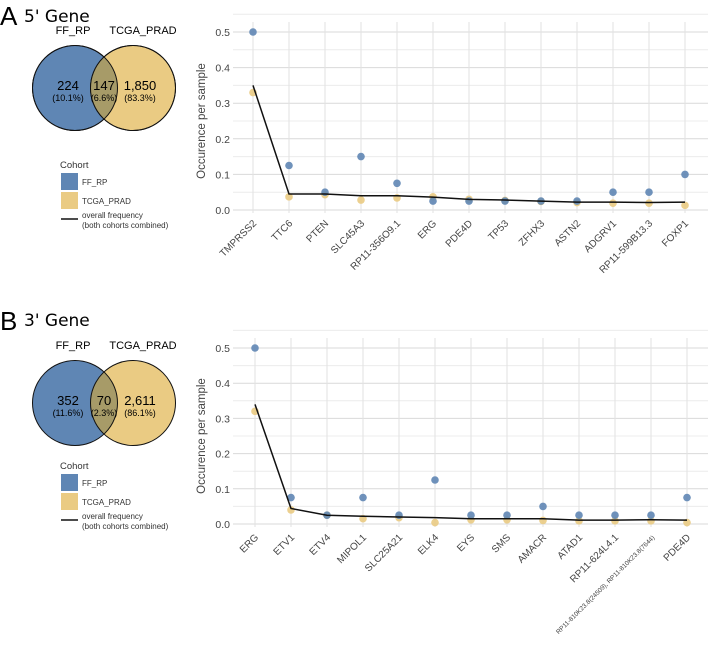 The width and height of the screenshot is (708, 645). What do you see at coordinates (222, 455) in the screenshot?
I see `y-tick-label: 0.2` at bounding box center [222, 455].